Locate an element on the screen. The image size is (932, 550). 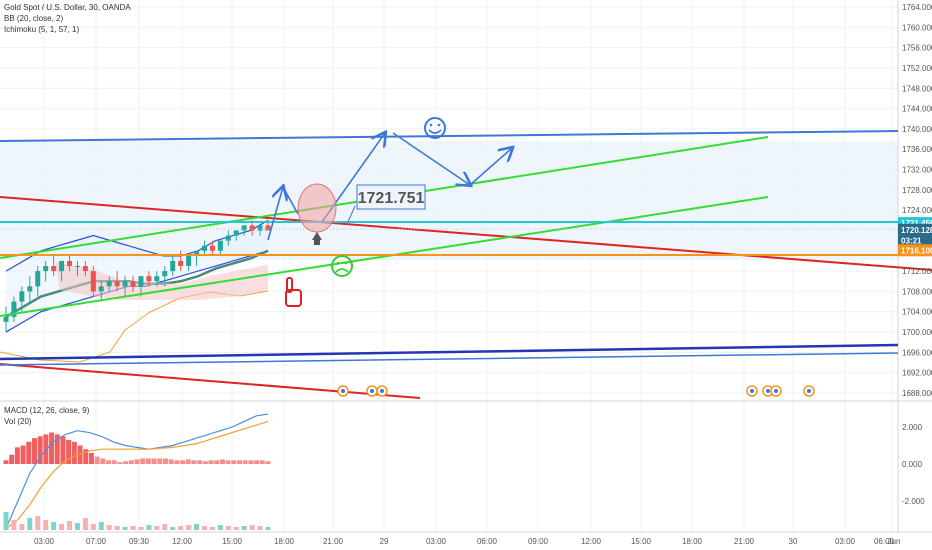
price-tick-label: 1736.000 is located at coordinates (917, 149).